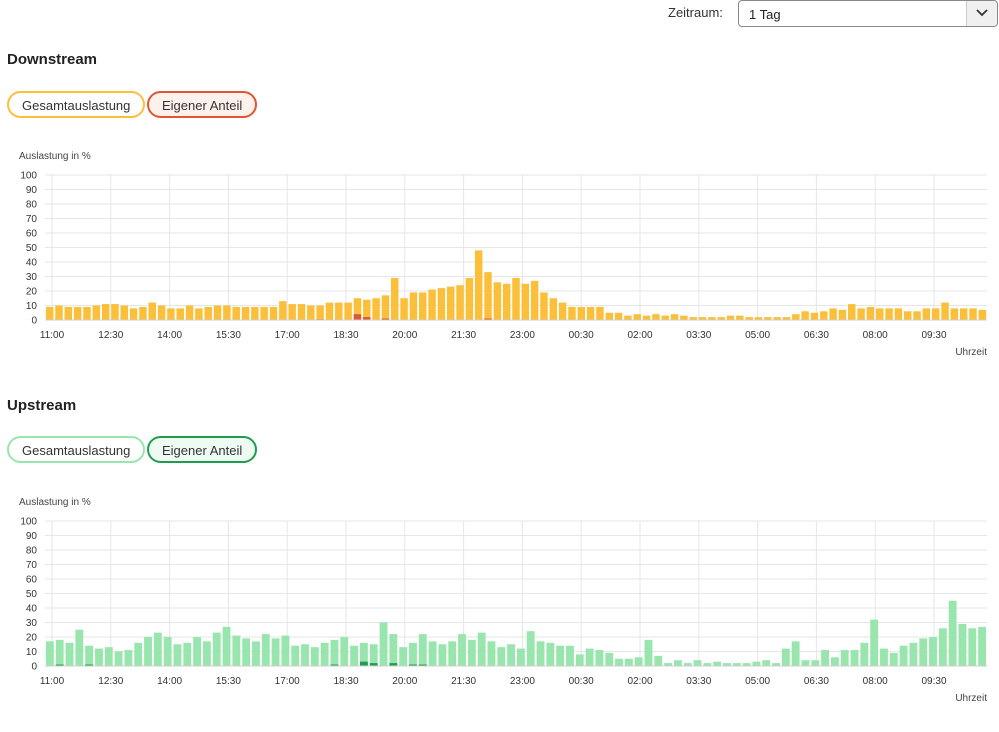  I want to click on zeitraum-label: Zeitraum:, so click(695, 12).